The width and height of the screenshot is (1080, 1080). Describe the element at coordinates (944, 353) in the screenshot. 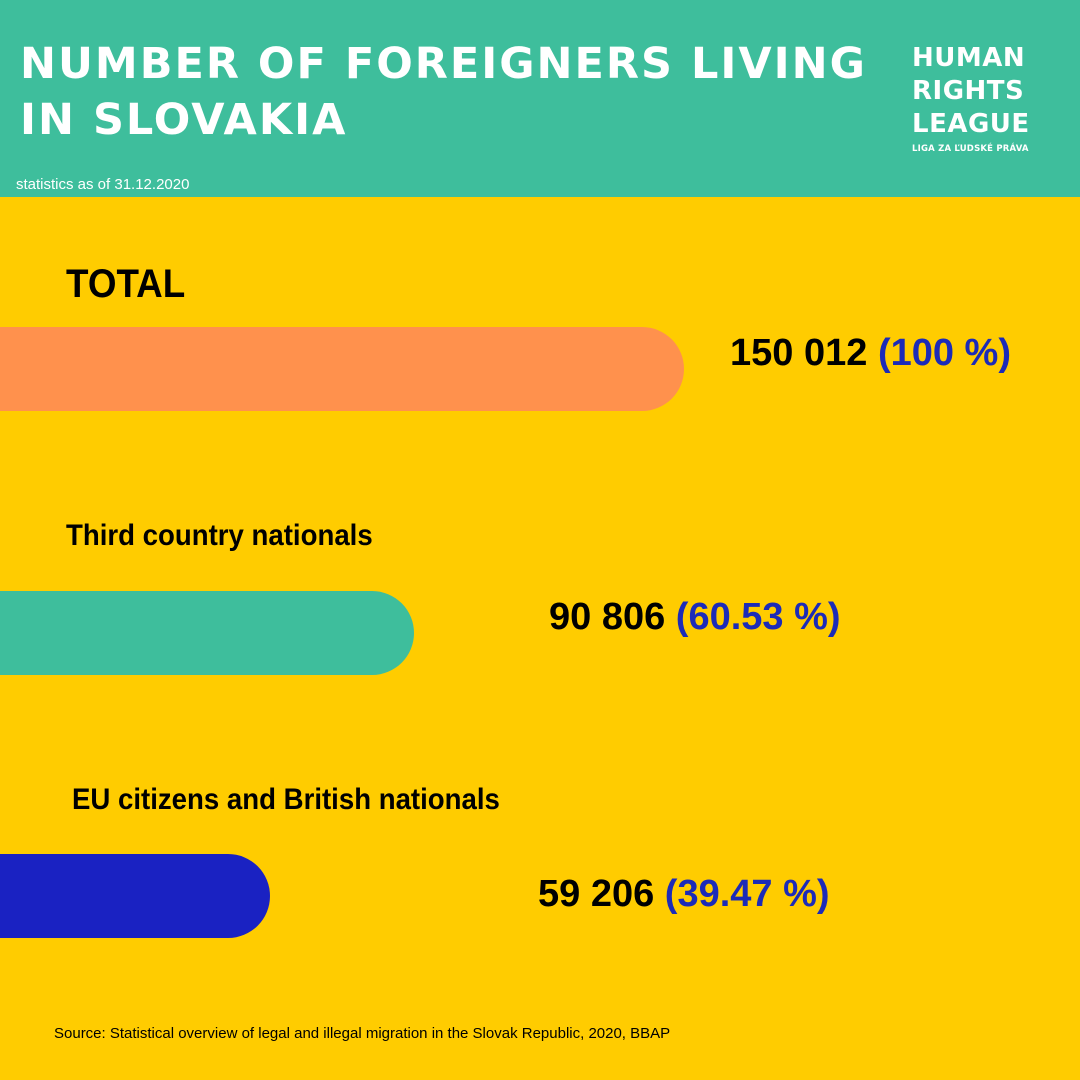

I see `value-percent: (100 %)` at that location.